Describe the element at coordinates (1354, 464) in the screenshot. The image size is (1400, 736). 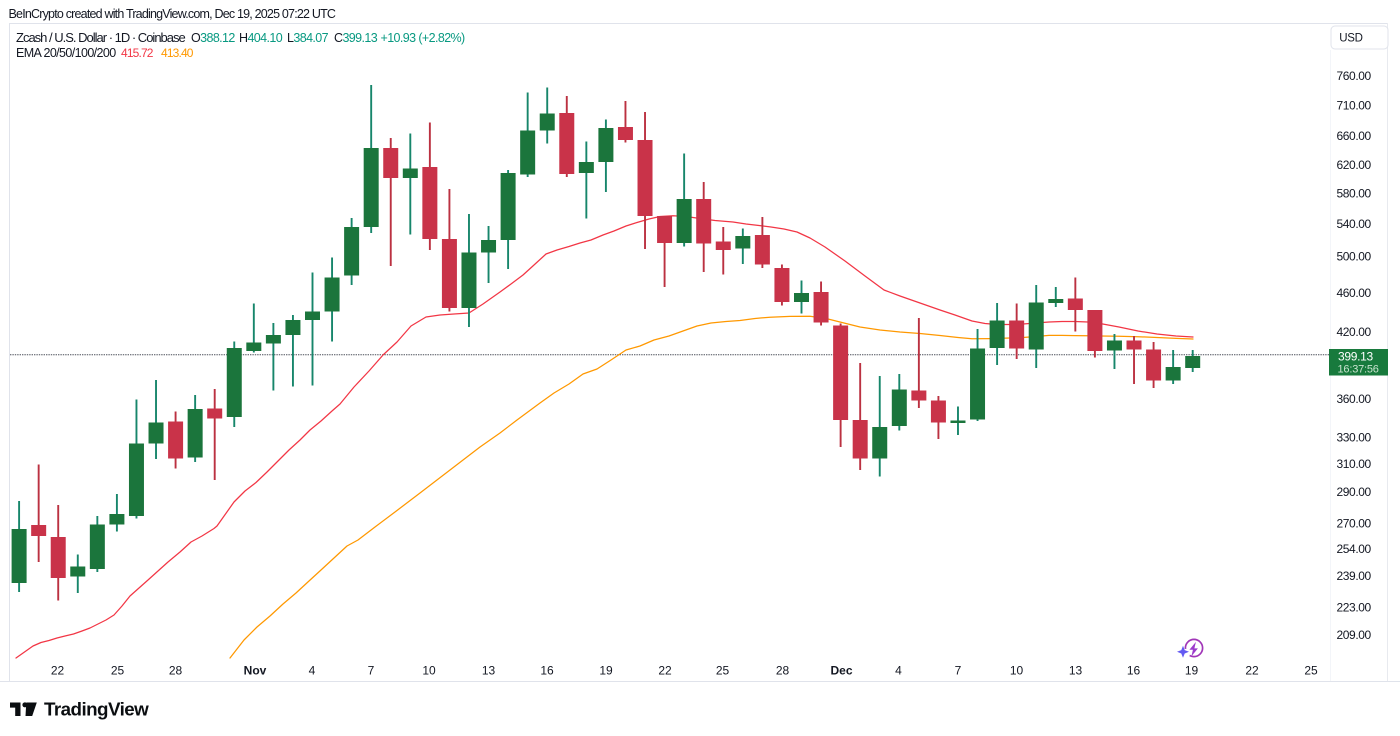
I see `svg-text: 310.00` at that location.